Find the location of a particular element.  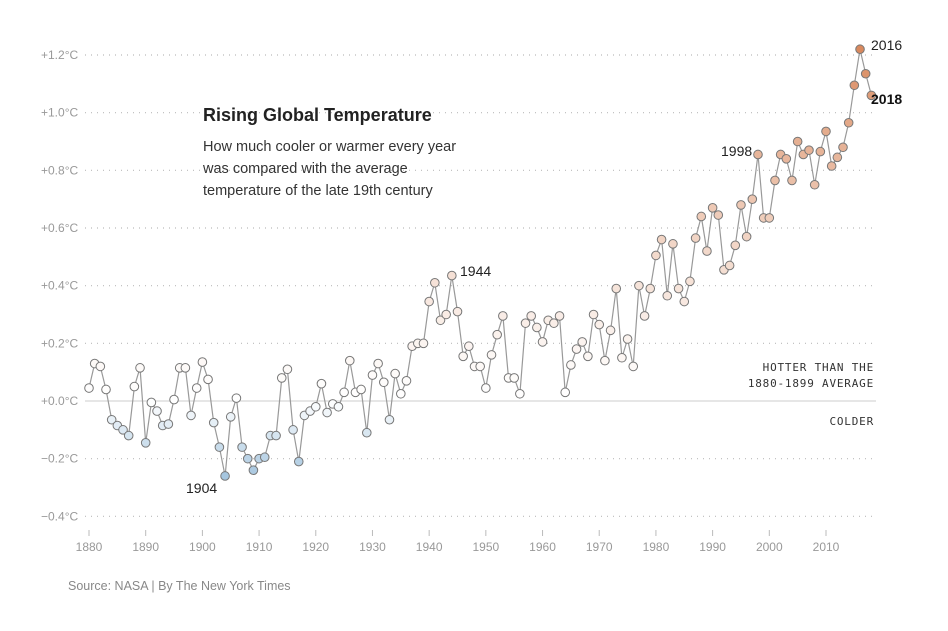

data-point-1986 is located at coordinates (690, 281).